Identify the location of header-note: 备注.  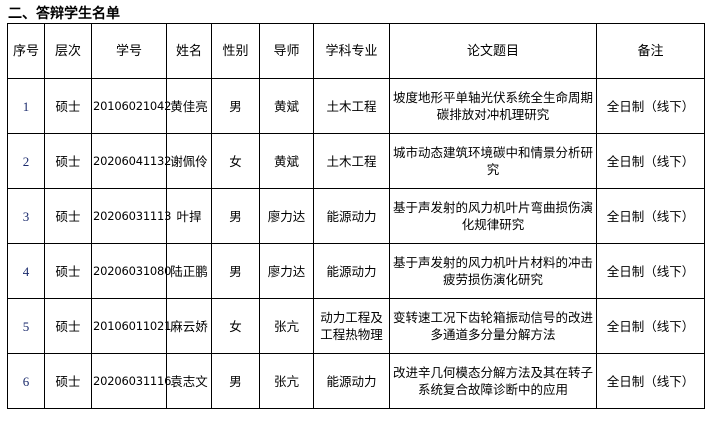
(650, 51).